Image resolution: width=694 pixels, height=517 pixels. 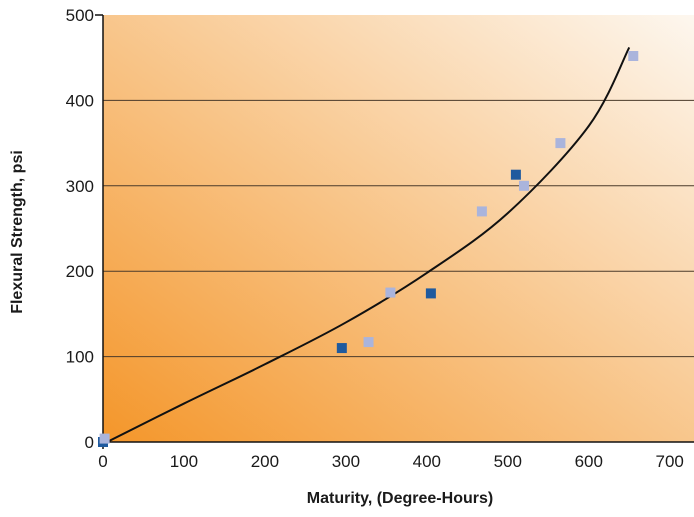 I want to click on x-tick-label-200: 200, so click(x=265, y=461).